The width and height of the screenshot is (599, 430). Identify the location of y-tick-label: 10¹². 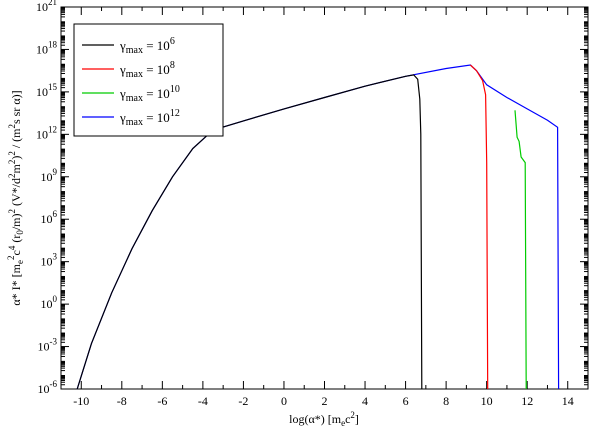
(46, 132).